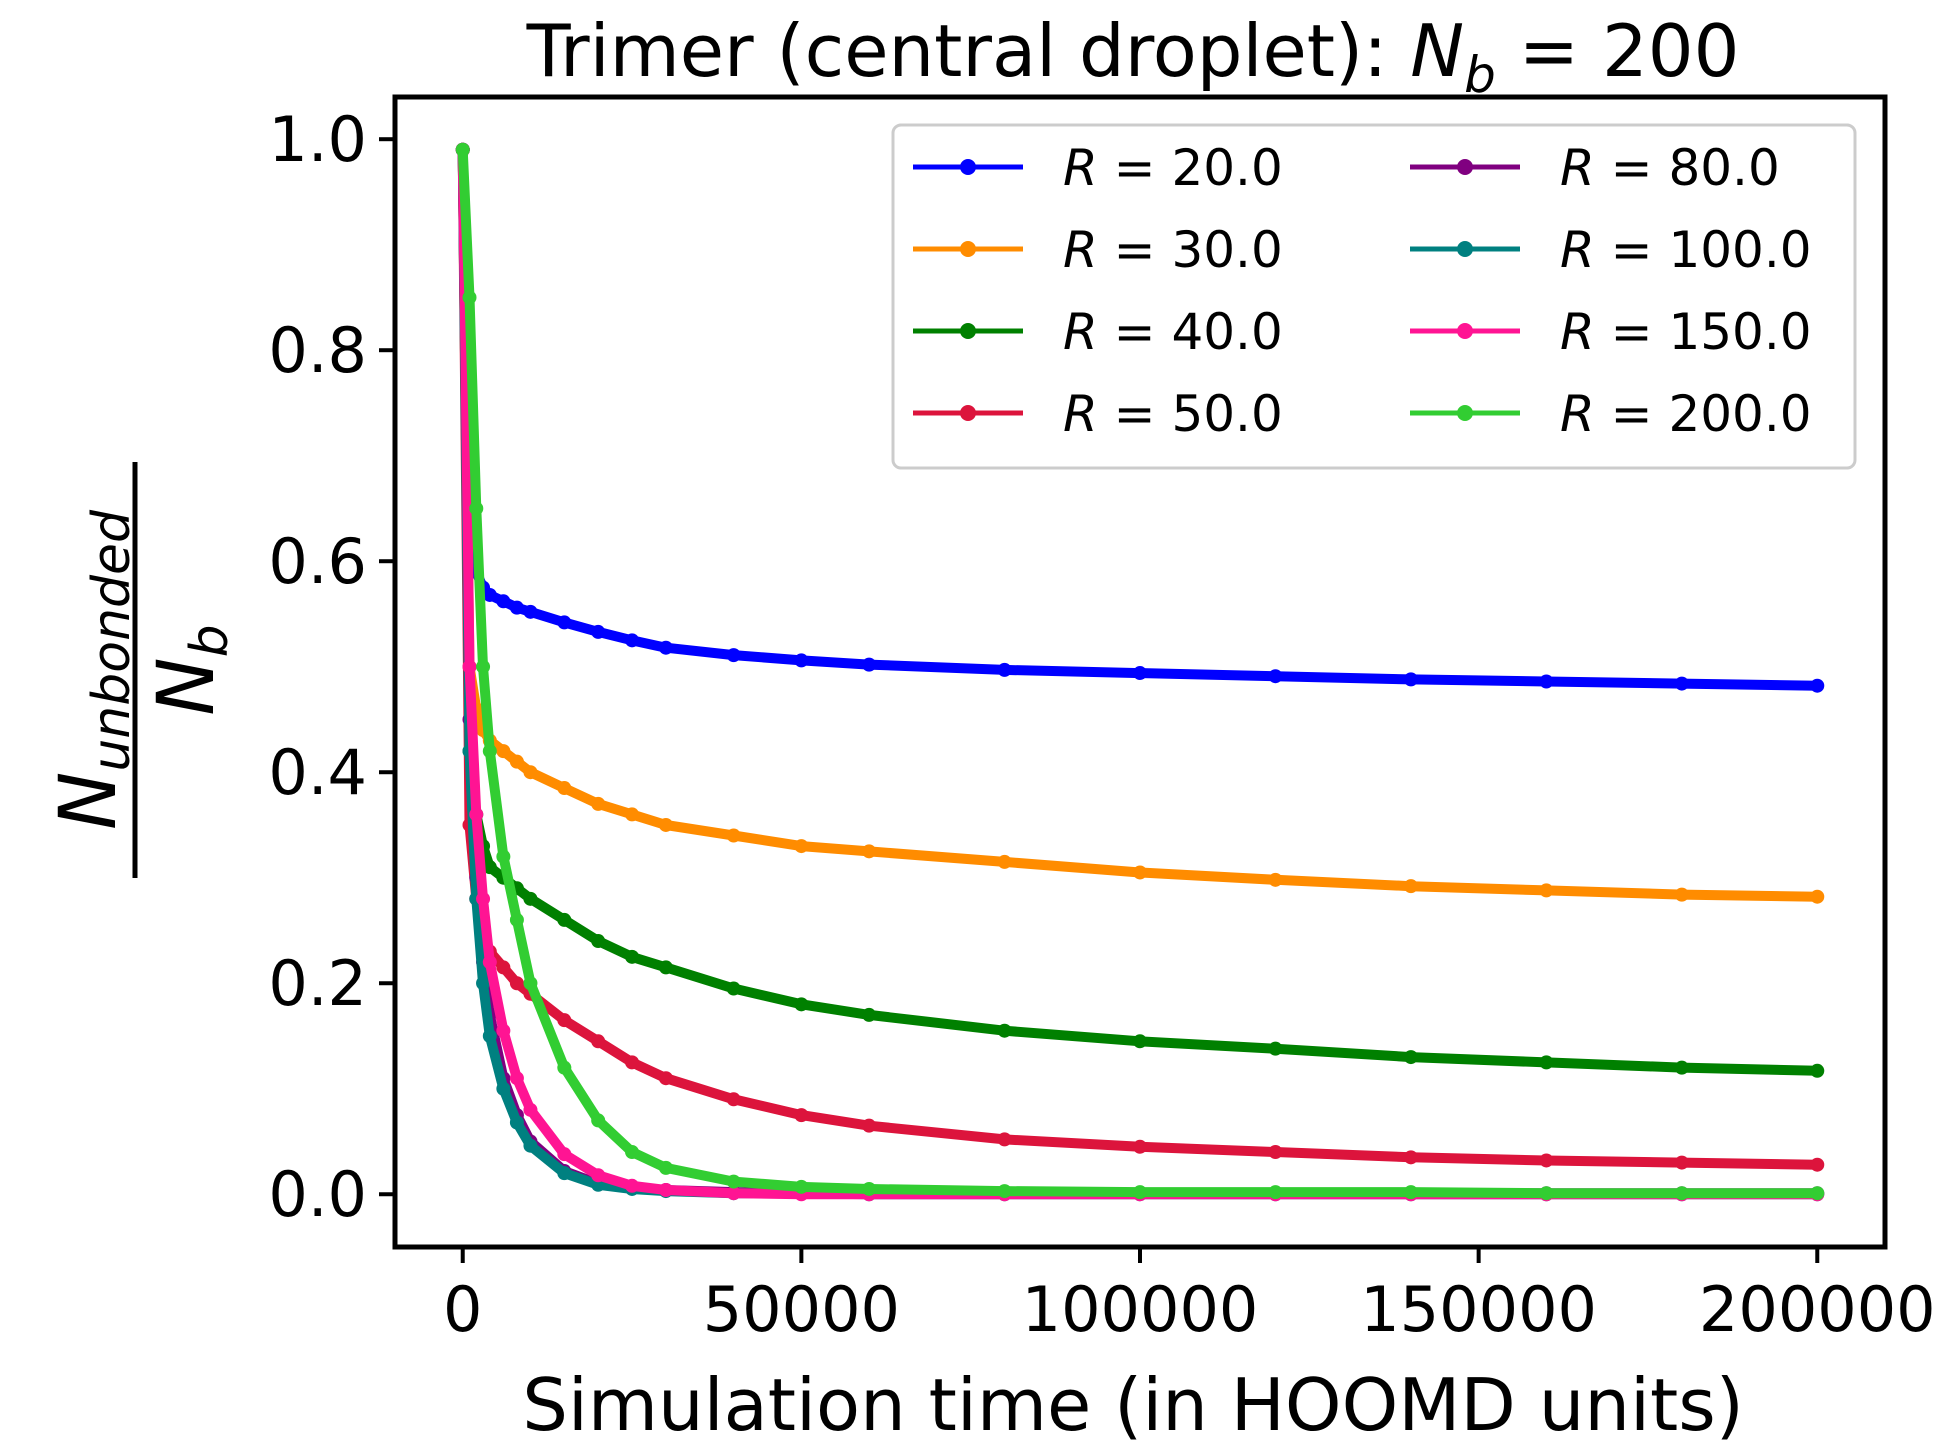 This screenshot has height=1448, width=1951. I want to click on y-tick-label: 0.0, so click(317, 1194).